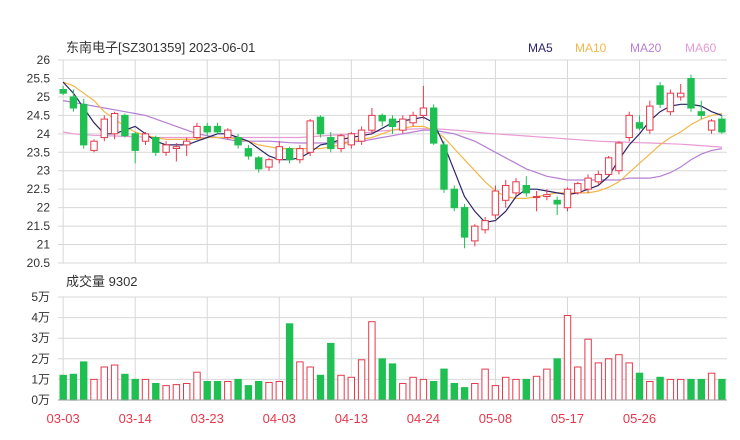 The image size is (740, 440). Describe the element at coordinates (44, 134) in the screenshot. I see `price-tick-label: 24` at that location.